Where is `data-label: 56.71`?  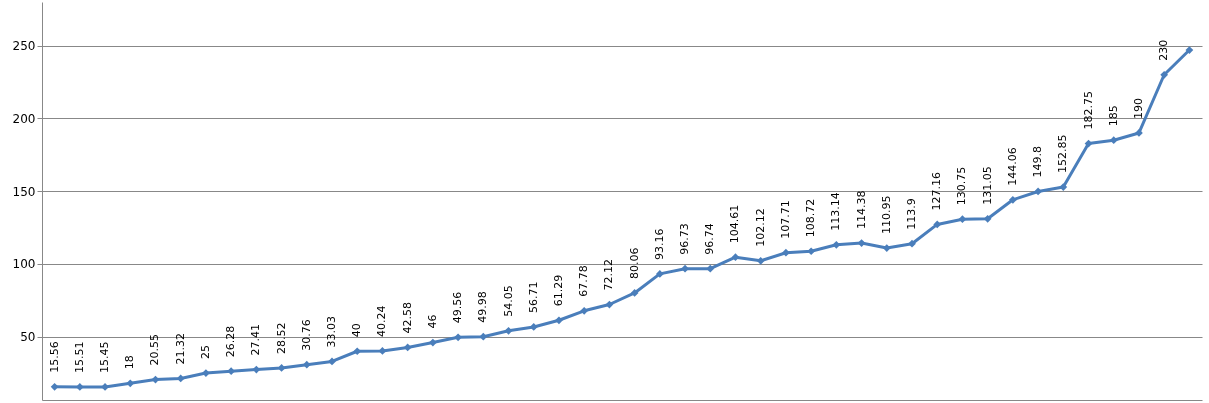 data-label: 56.71 is located at coordinates (533, 297).